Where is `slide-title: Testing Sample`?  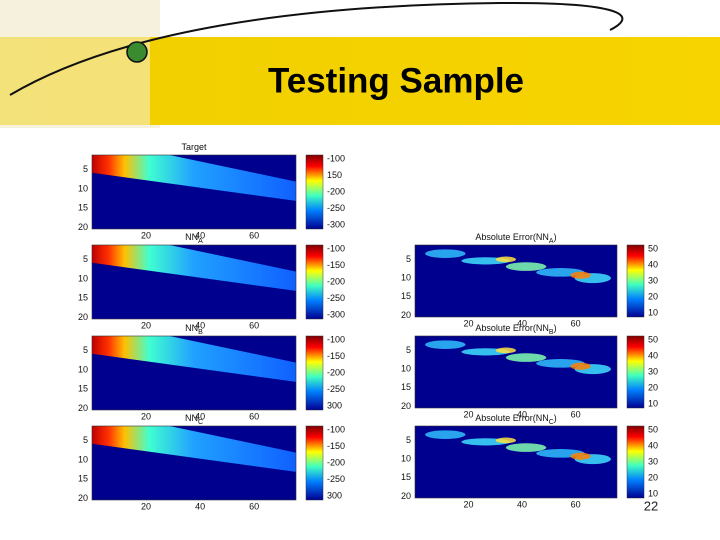
slide-title: Testing Sample is located at coordinates (396, 80).